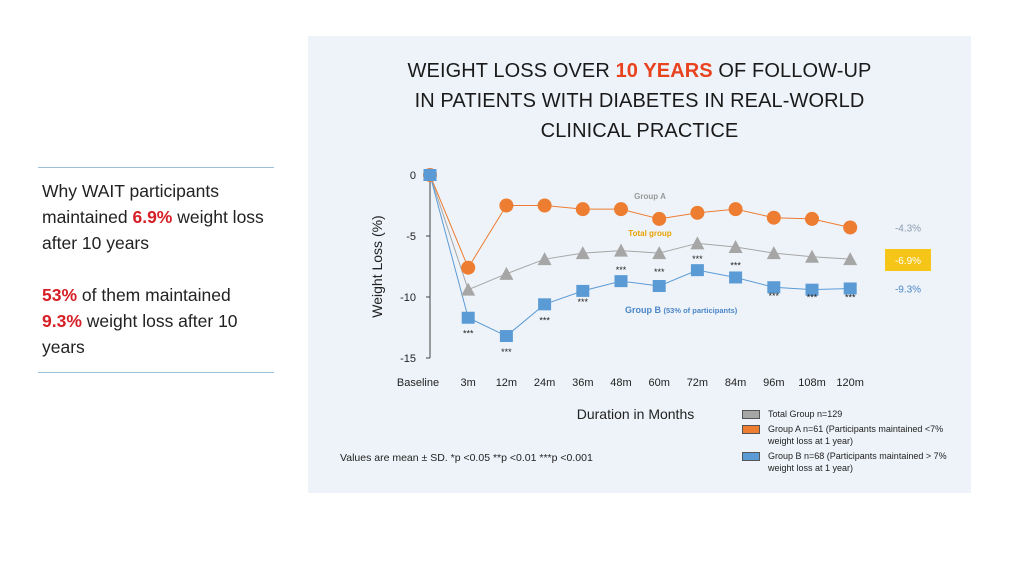 The height and width of the screenshot is (576, 1024). Describe the element at coordinates (751, 429) in the screenshot. I see `legend-swatch-group-a` at that location.